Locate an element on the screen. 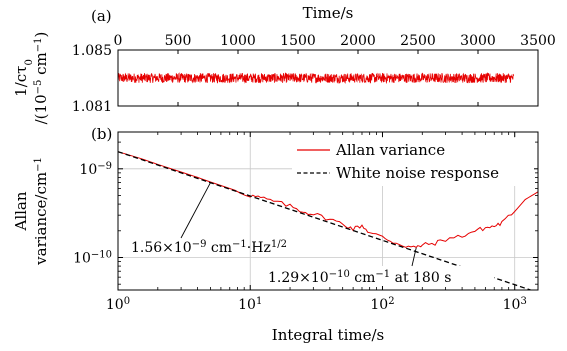 The image size is (567, 351). panel-a-y-tick-label: 1.081 is located at coordinates (92, 107).